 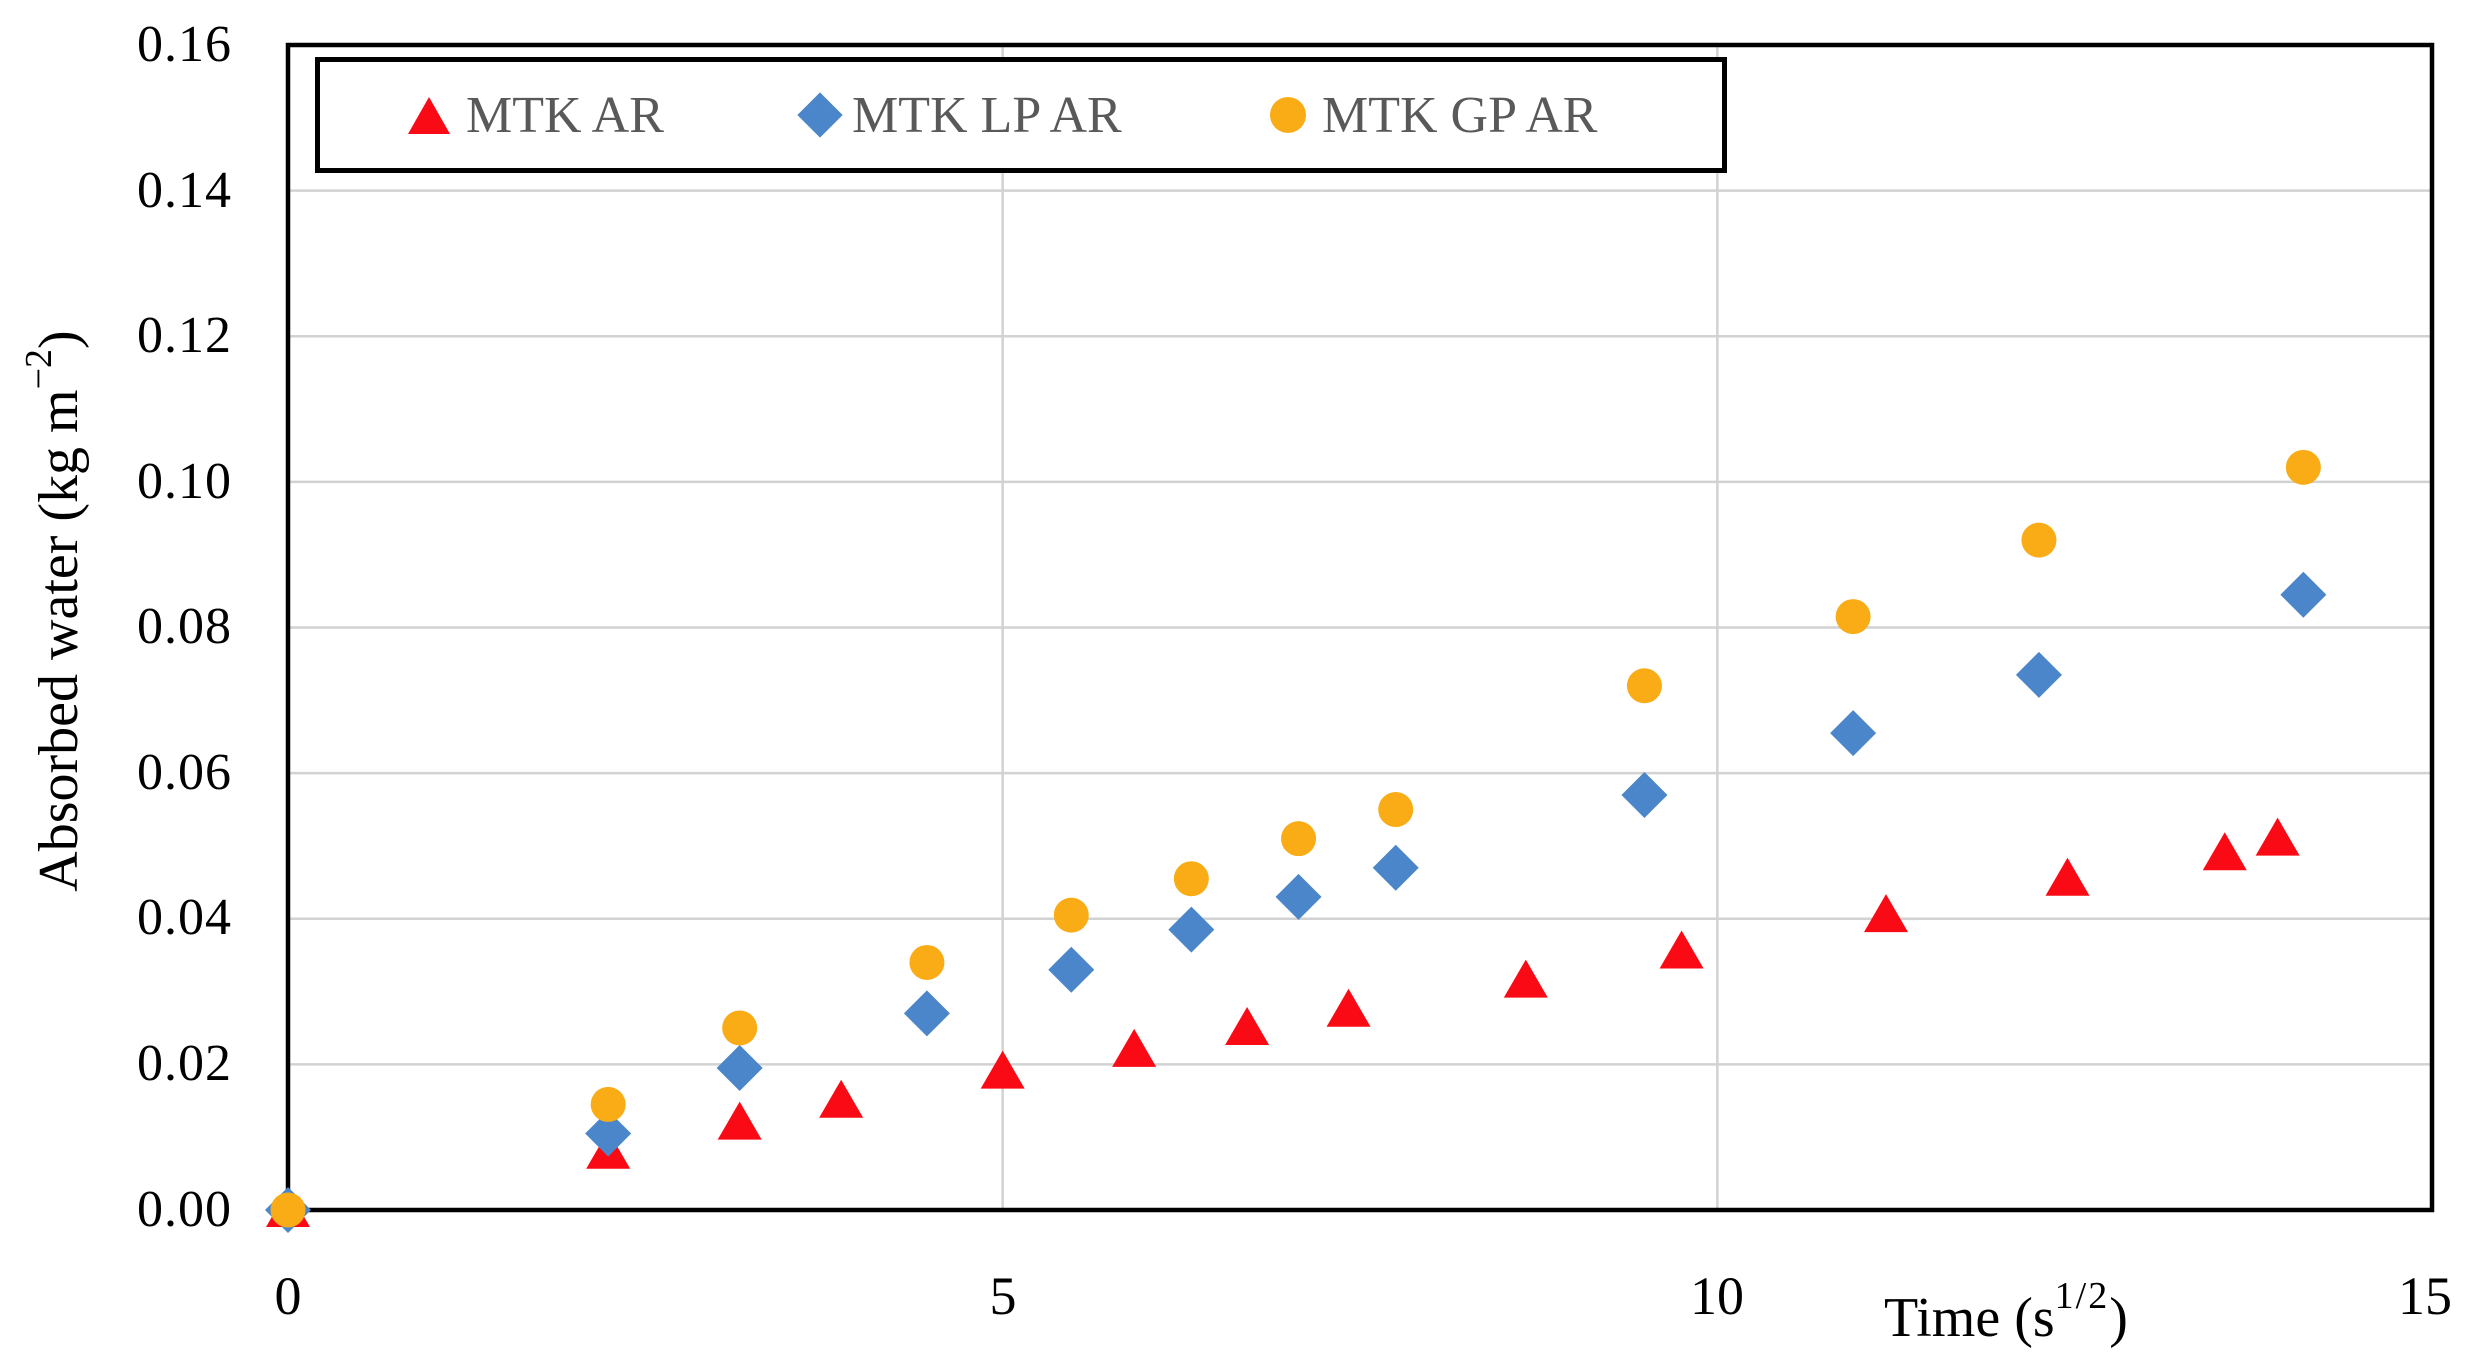 I want to click on x-tick-label: 15, so click(x=2425, y=1296).